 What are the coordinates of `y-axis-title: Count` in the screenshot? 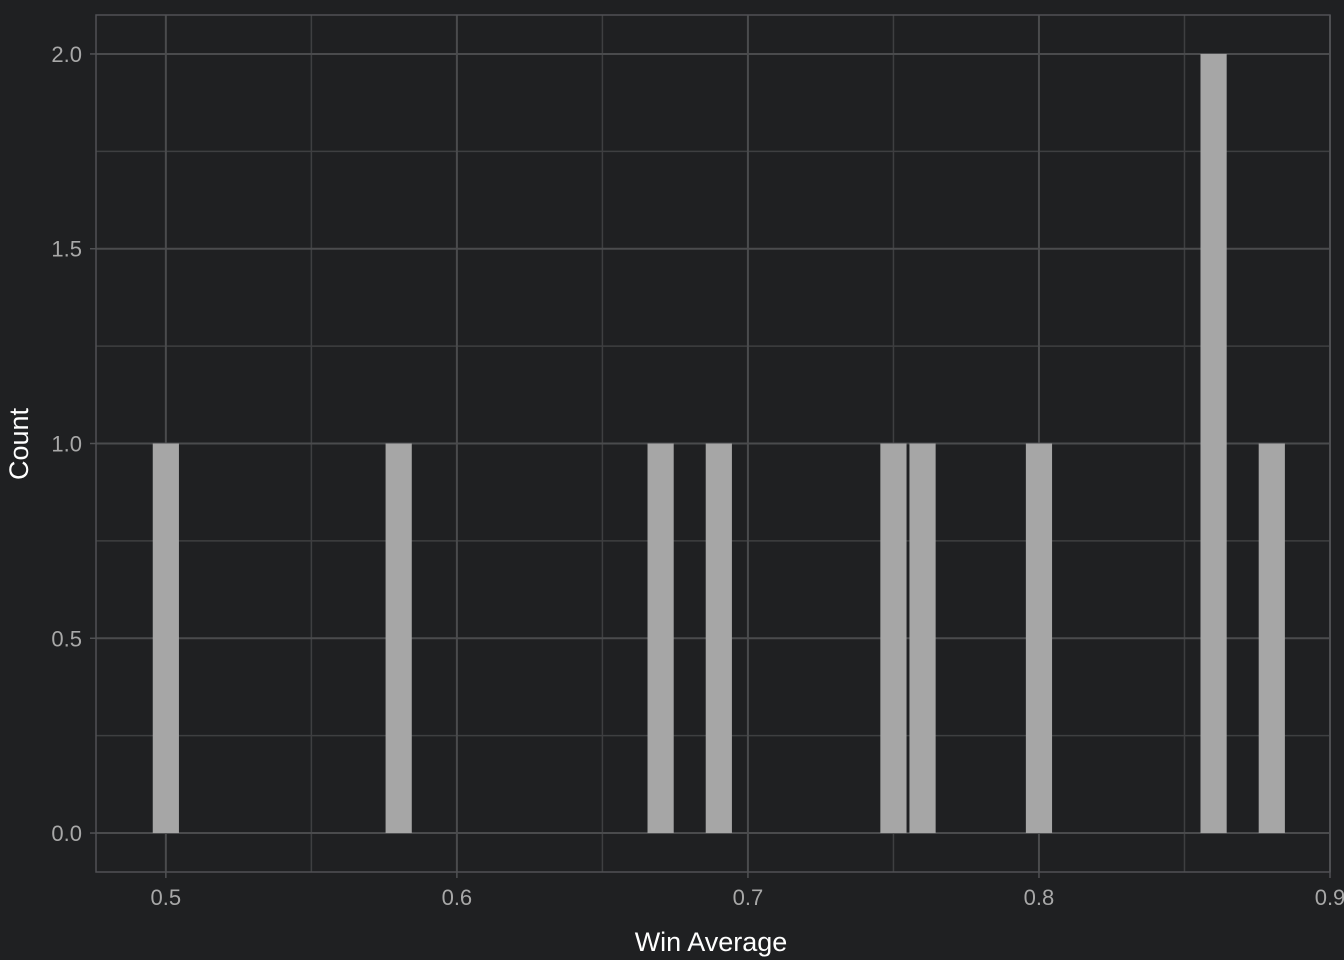 It's located at (19, 443).